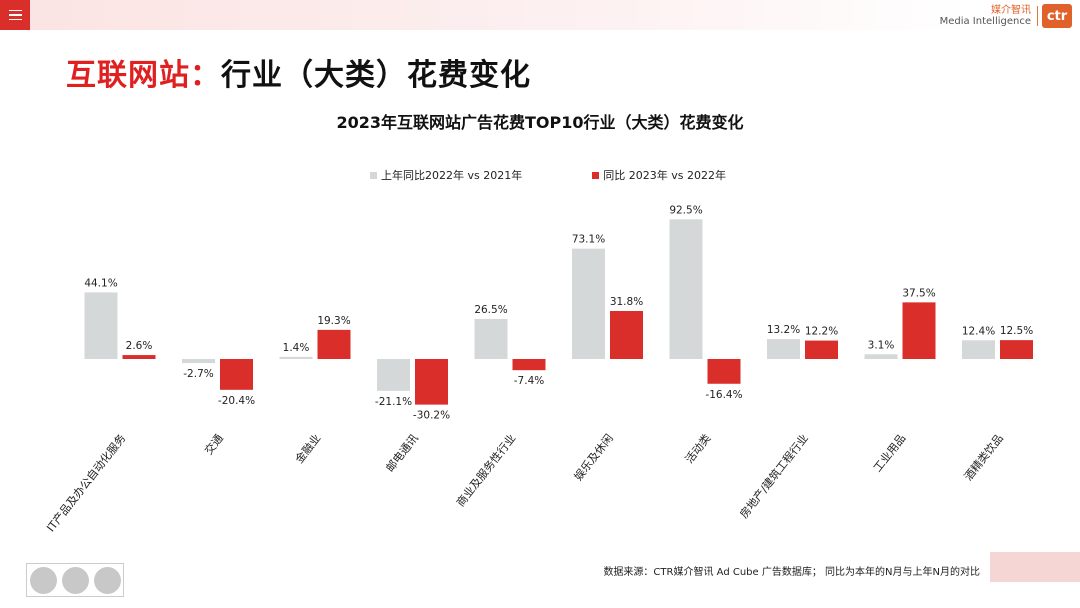  I want to click on legend-label-curr: 同比 2023年 vs 2022年, so click(664, 175).